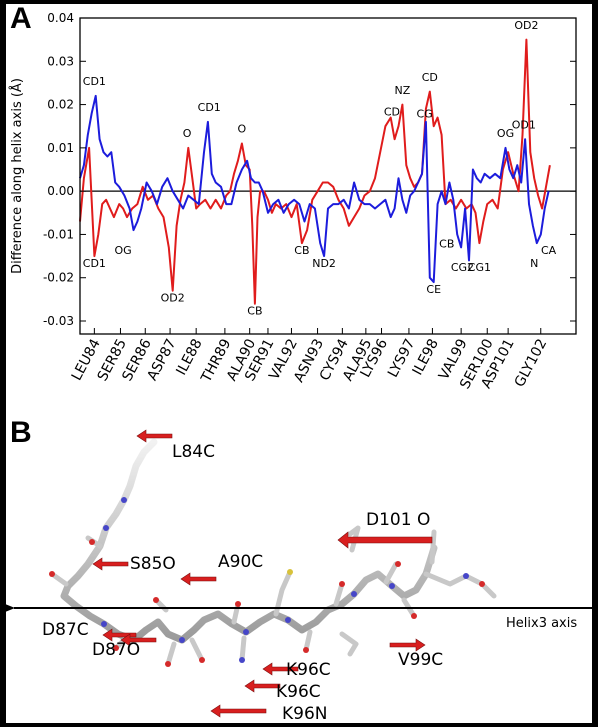 Image resolution: width=598 pixels, height=727 pixels. I want to click on oxygen-atoms, so click(267, 603).